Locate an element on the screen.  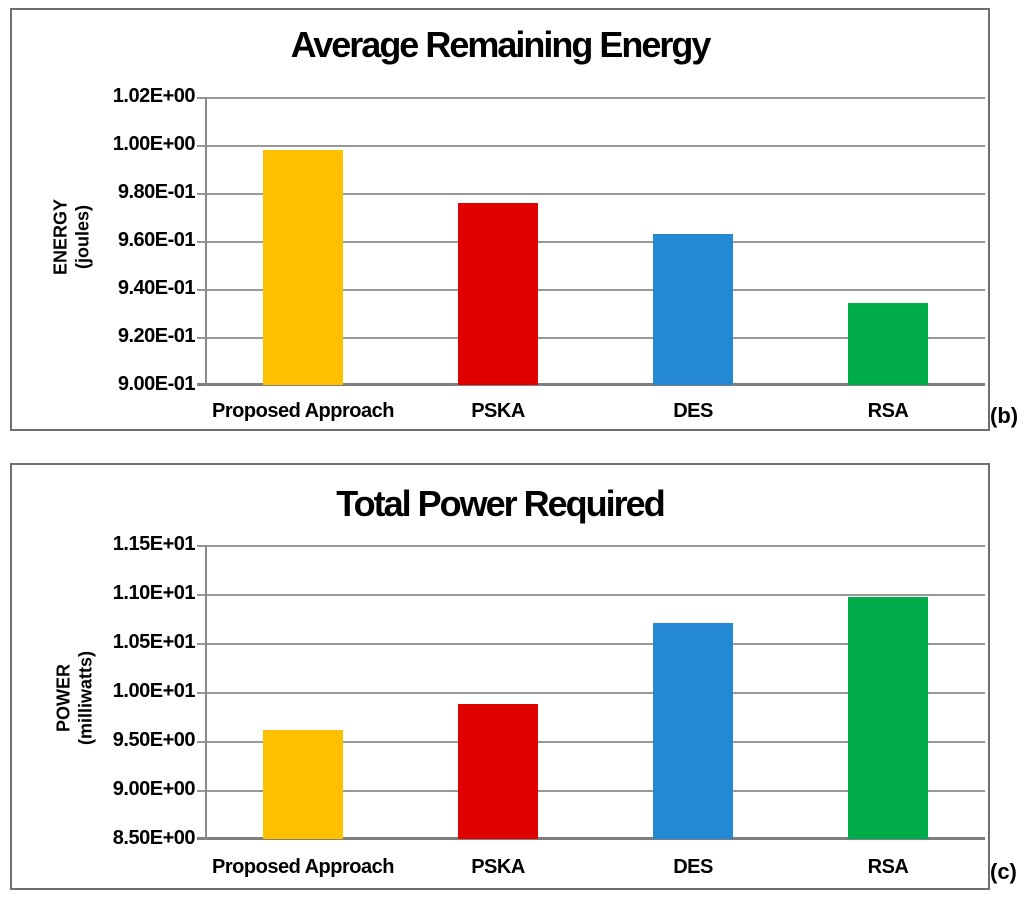
y-tick-label: 9.00E-01 is located at coordinates (156, 384).